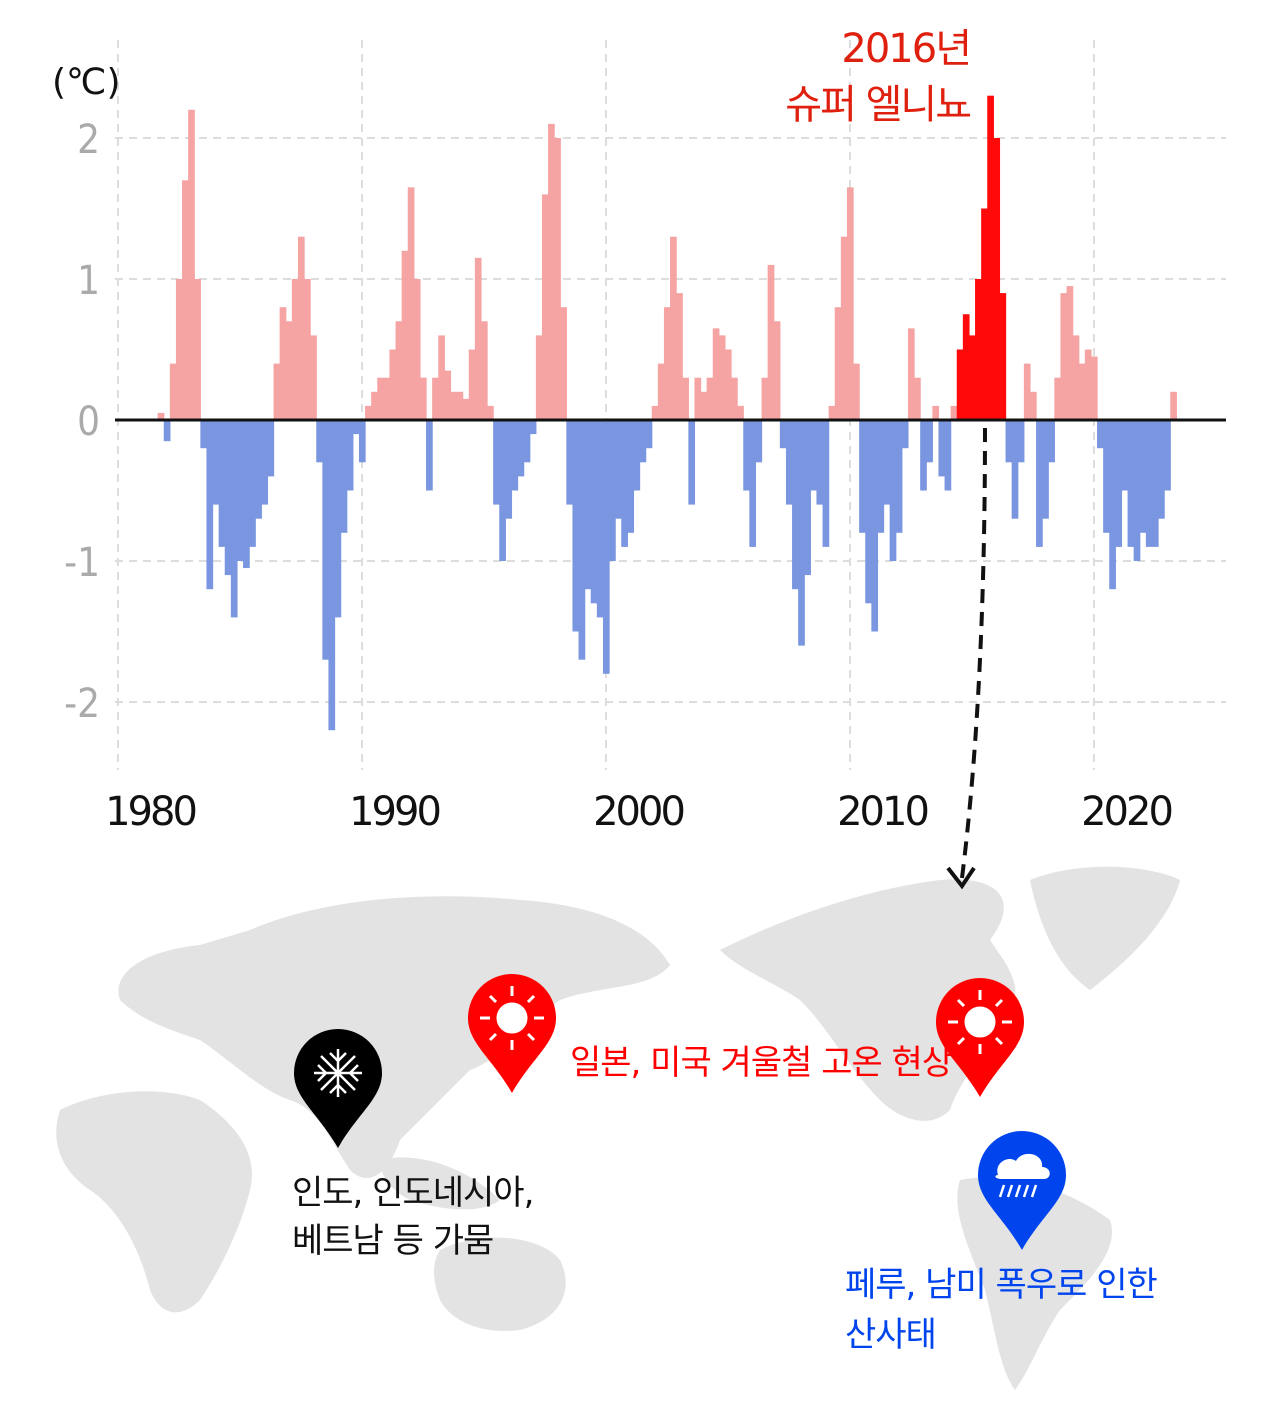 The width and height of the screenshot is (1280, 1412). I want to click on label-asia-line1: 인도, 인도네시아,, so click(413, 1193).